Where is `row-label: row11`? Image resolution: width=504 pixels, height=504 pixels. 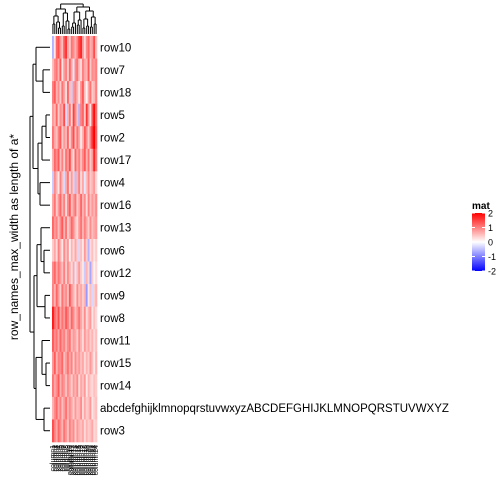
row-label: row11 is located at coordinates (115, 342).